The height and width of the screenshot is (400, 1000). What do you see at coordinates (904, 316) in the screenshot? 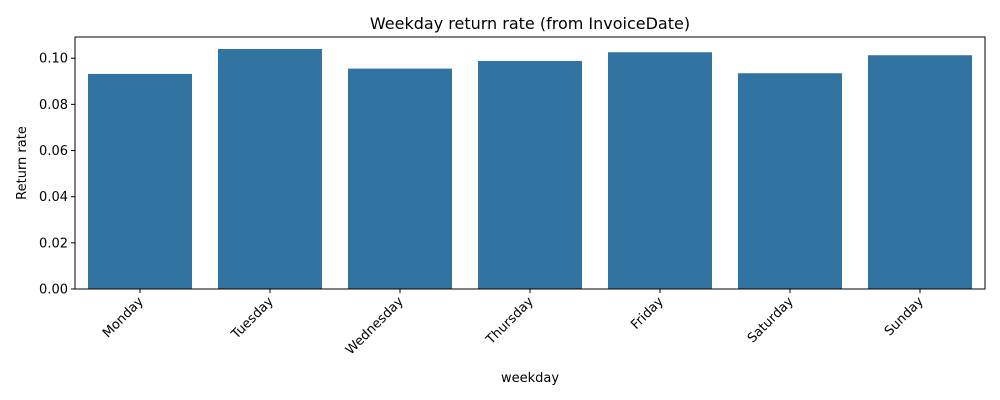
I see `x-tick-label: Sunday` at bounding box center [904, 316].